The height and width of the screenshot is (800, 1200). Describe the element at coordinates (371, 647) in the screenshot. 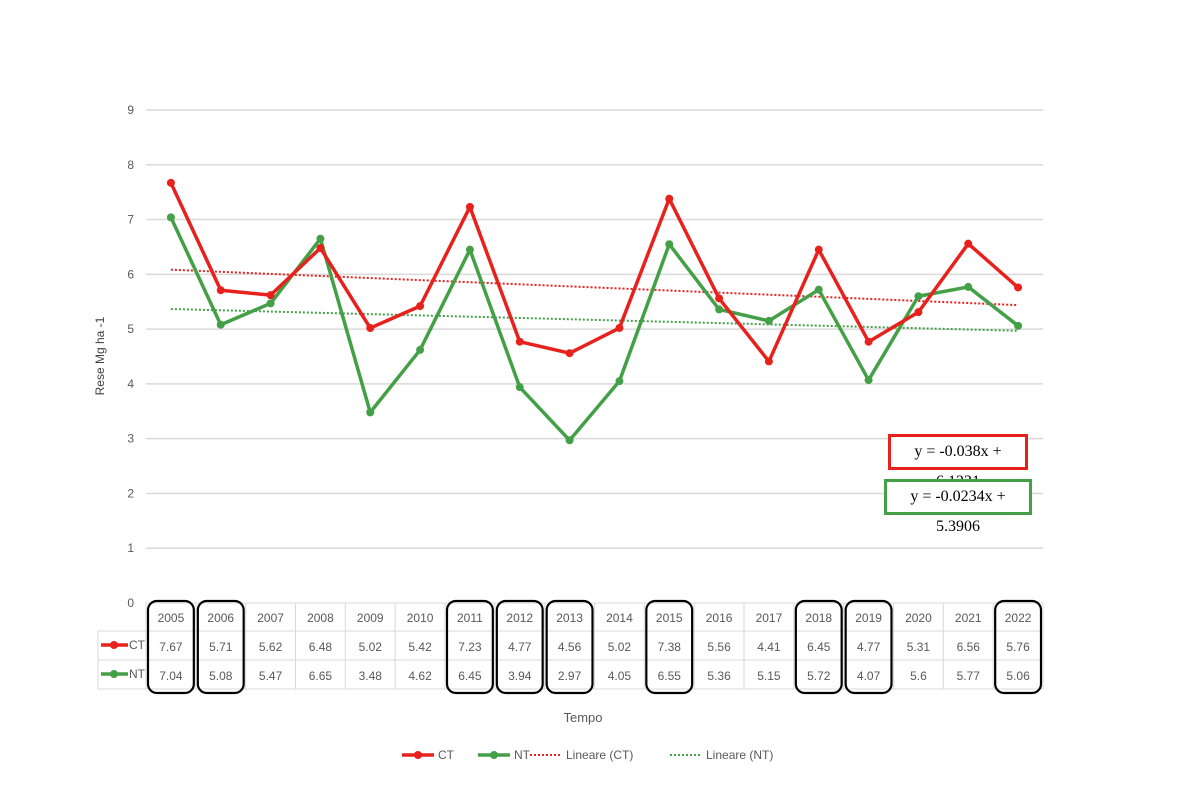

I see `table-value-cell-ct: 5.02` at that location.